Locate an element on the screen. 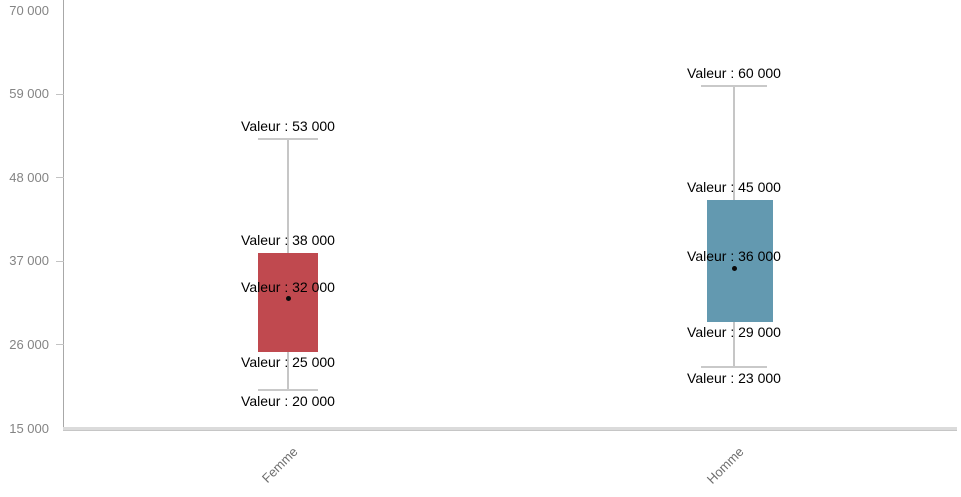 The image size is (961, 497). y-axis-tick-label: 37 000 is located at coordinates (29, 261).